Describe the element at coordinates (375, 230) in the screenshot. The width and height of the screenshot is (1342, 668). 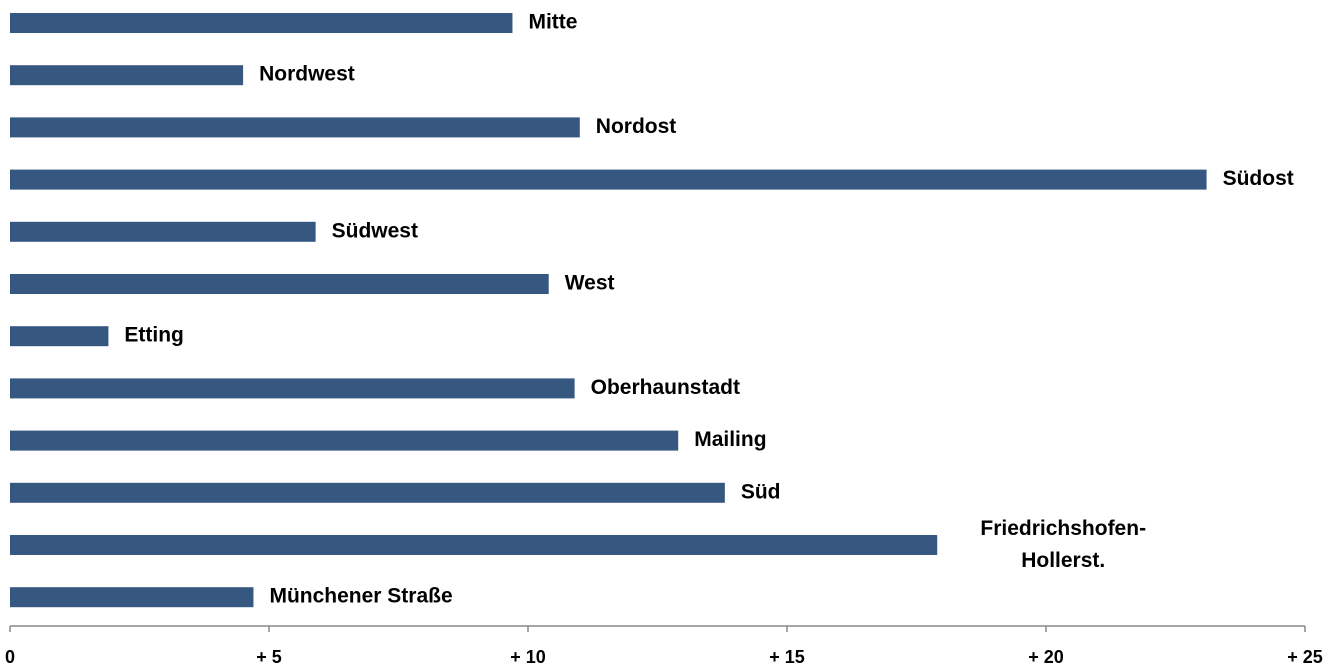
I see `category-label: Südwest` at that location.